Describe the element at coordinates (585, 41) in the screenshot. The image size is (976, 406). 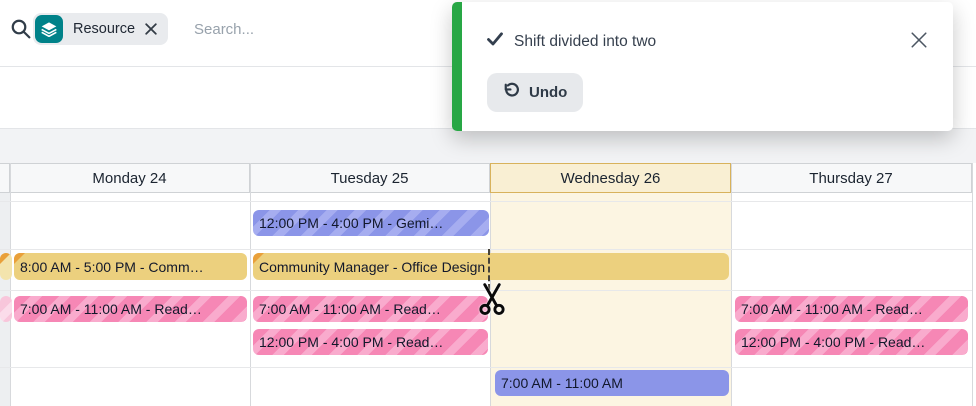
I see `toast-message: Shift divided into two` at that location.